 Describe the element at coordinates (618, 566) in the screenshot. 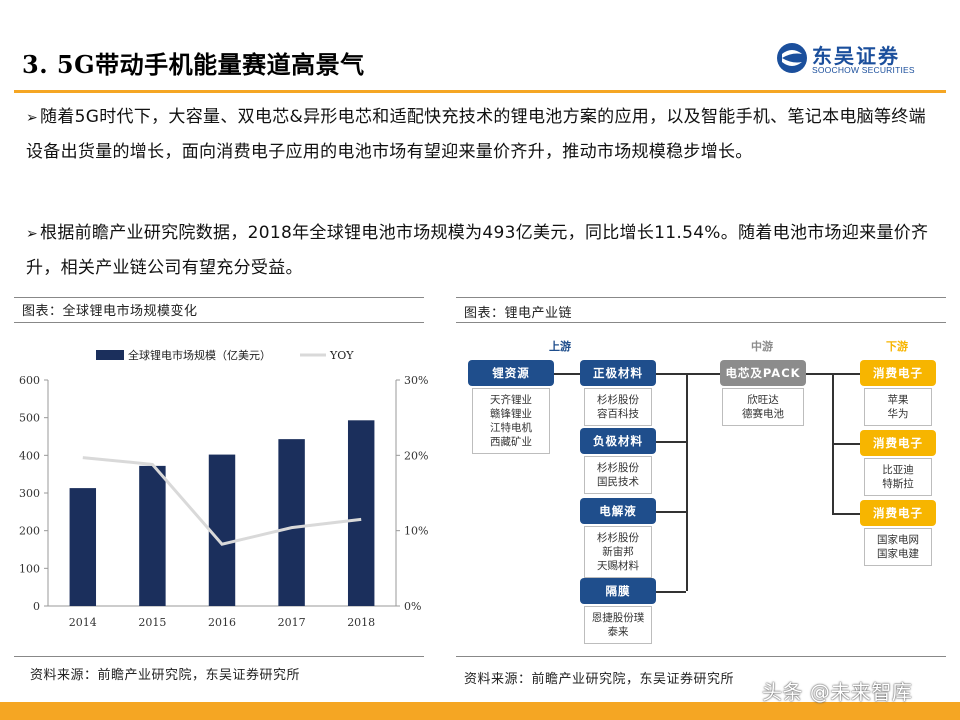

I see `company-name: 天赐材料` at that location.